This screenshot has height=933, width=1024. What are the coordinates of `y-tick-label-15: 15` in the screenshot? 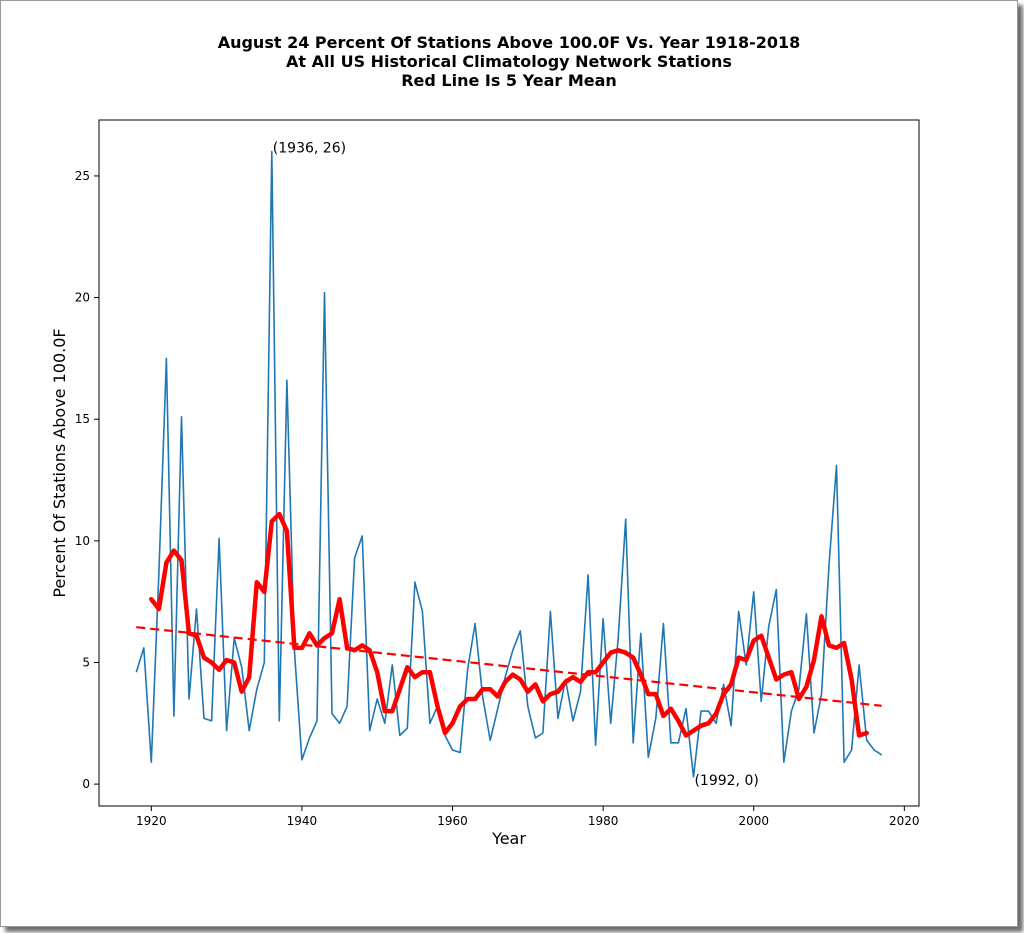 It's located at (82, 419).